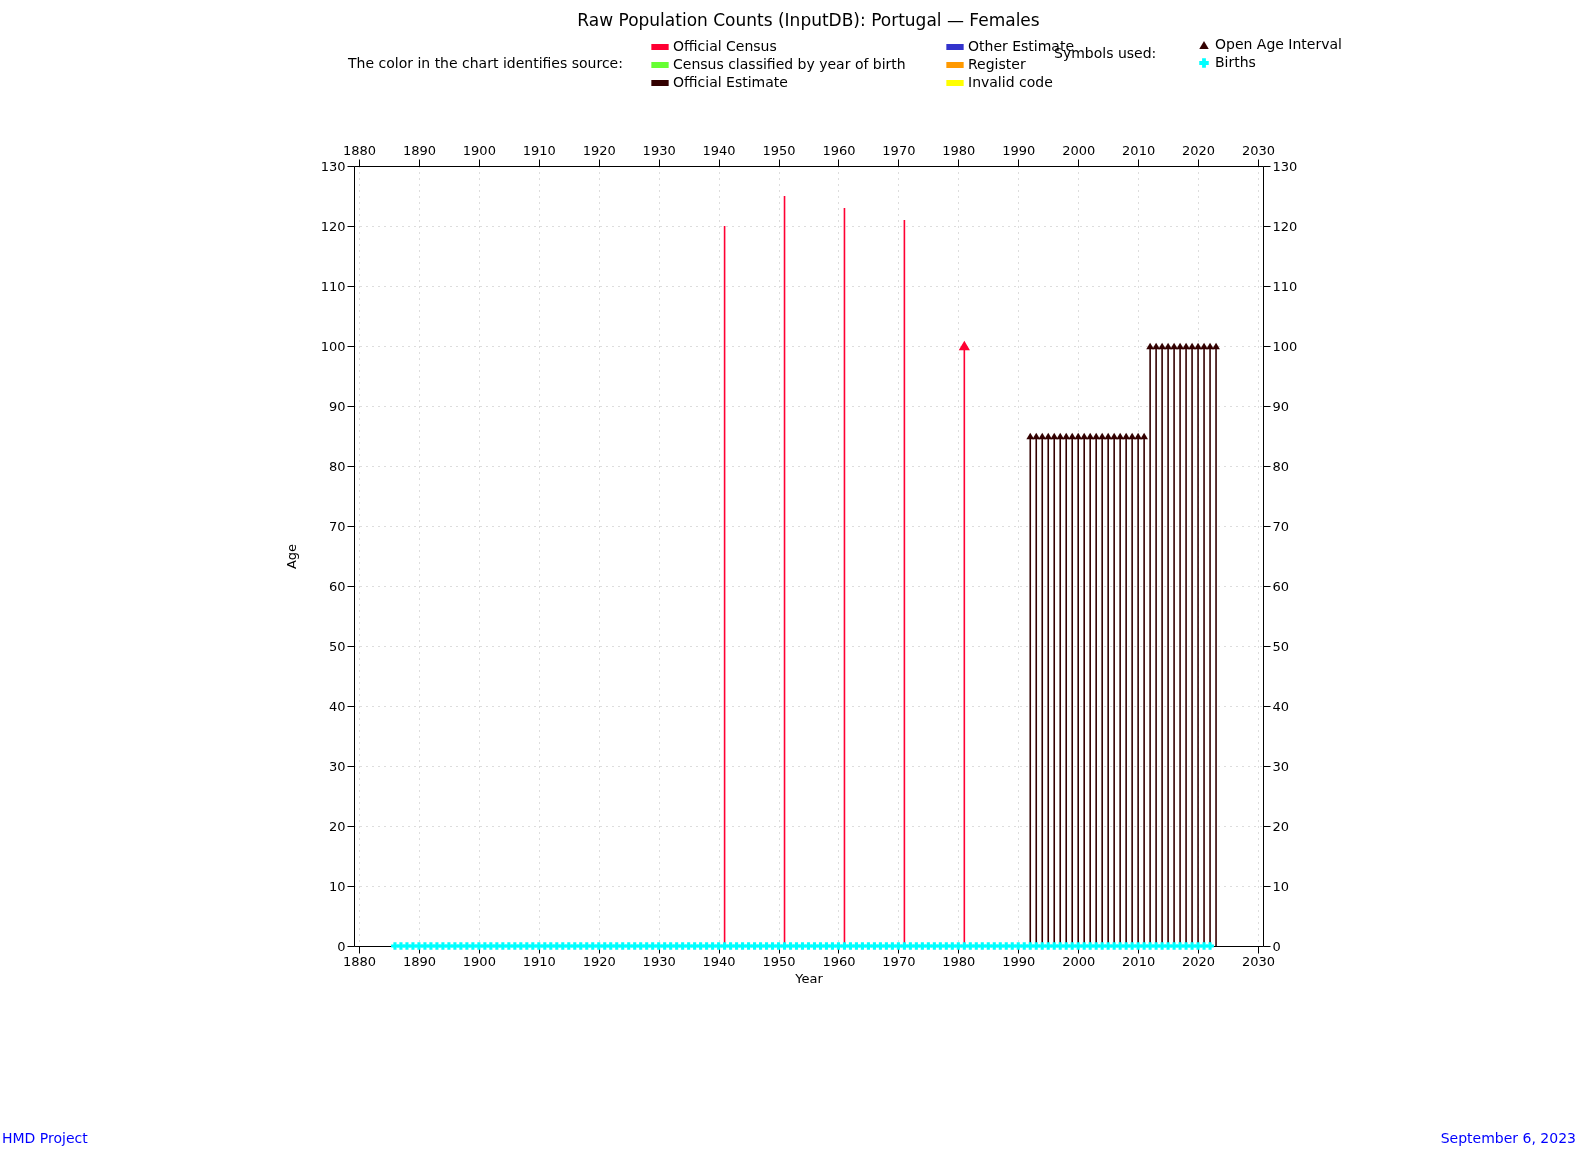 Image resolution: width=1584 pixels, height=1152 pixels. Describe the element at coordinates (899, 150) in the screenshot. I see `x2-tick-label: 1970` at that location.